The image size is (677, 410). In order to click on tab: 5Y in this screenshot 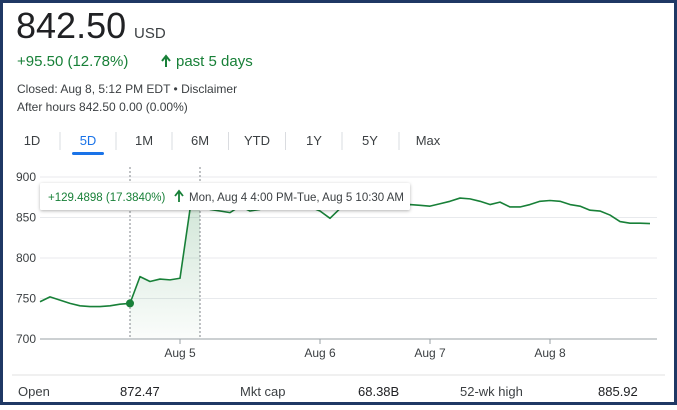, I will do `click(370, 140)`.